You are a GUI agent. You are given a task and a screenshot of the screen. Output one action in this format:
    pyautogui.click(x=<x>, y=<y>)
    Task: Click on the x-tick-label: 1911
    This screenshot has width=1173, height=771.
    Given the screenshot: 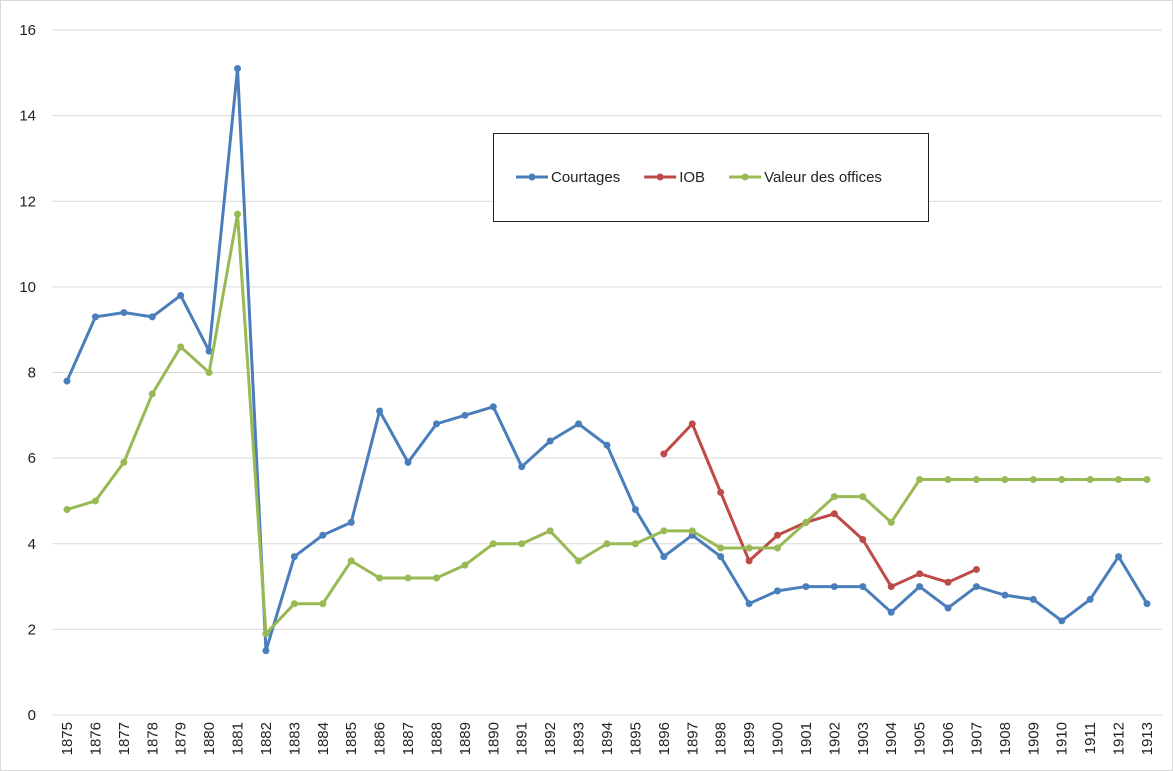 What is the action you would take?
    pyautogui.click(x=1090, y=738)
    